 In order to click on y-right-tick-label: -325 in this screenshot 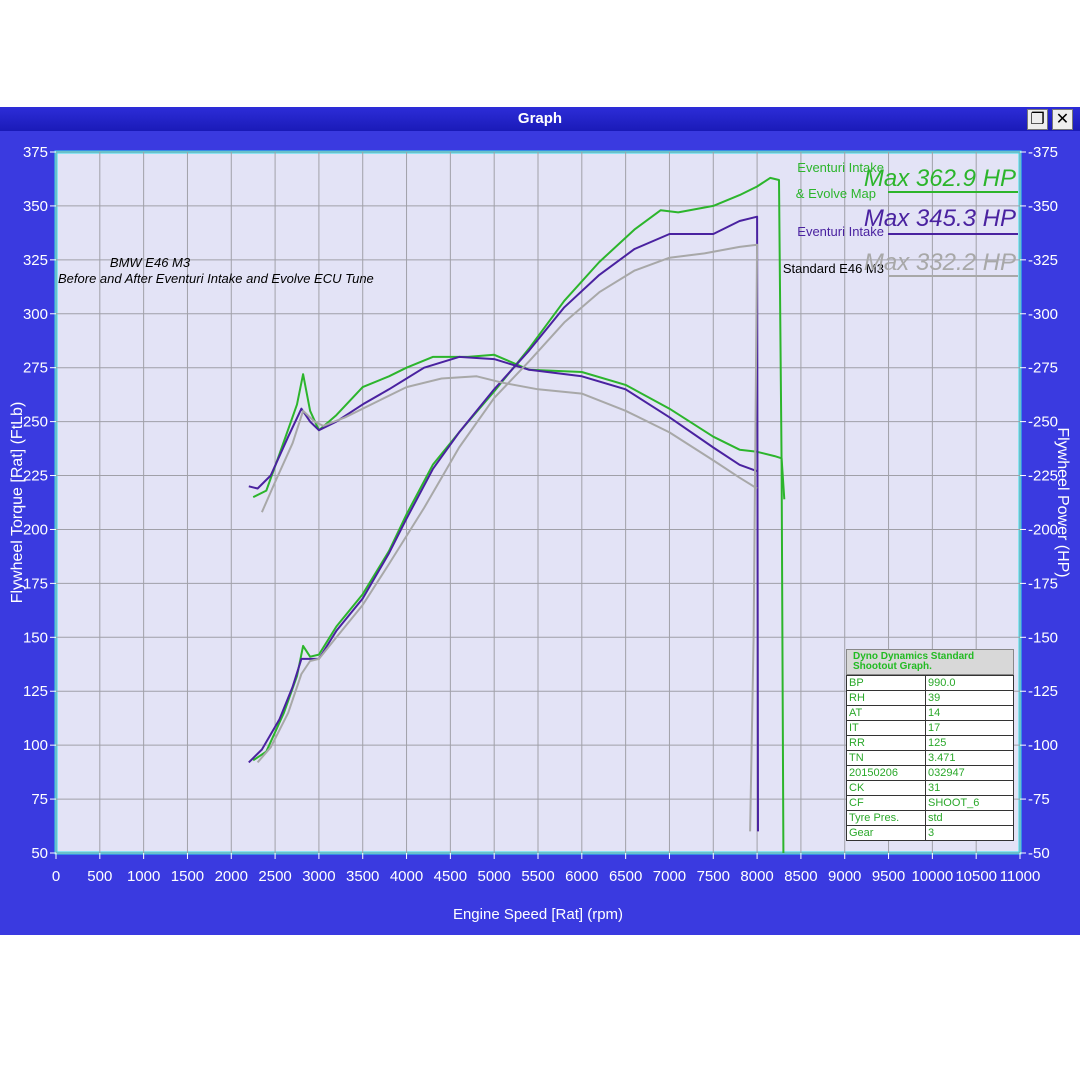, I will do `click(1043, 260)`.